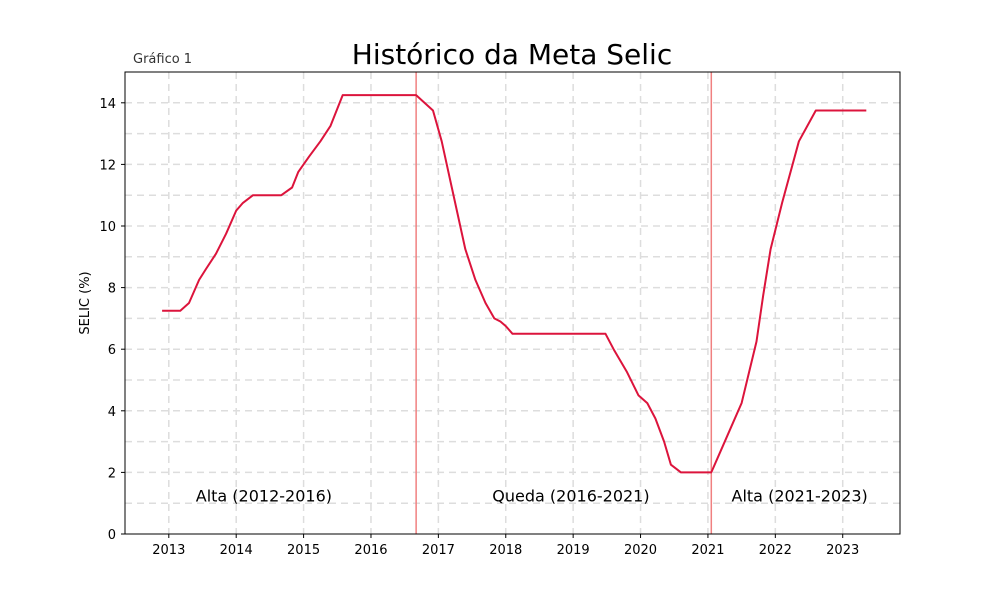  I want to click on phase-annotation: Alta (2012-2016), so click(264, 496).